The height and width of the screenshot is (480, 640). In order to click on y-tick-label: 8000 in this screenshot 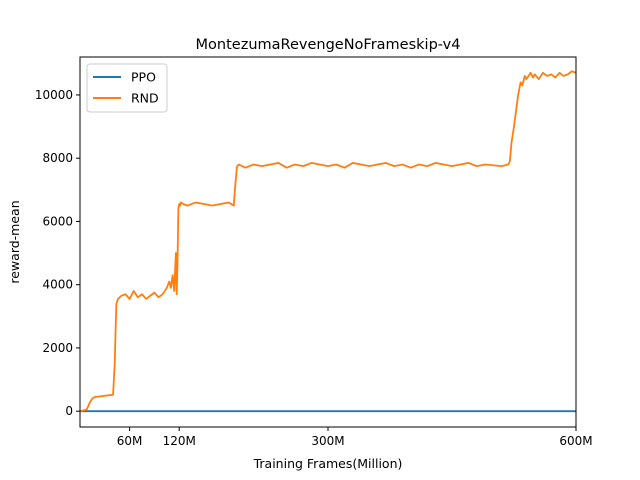, I will do `click(57, 158)`.